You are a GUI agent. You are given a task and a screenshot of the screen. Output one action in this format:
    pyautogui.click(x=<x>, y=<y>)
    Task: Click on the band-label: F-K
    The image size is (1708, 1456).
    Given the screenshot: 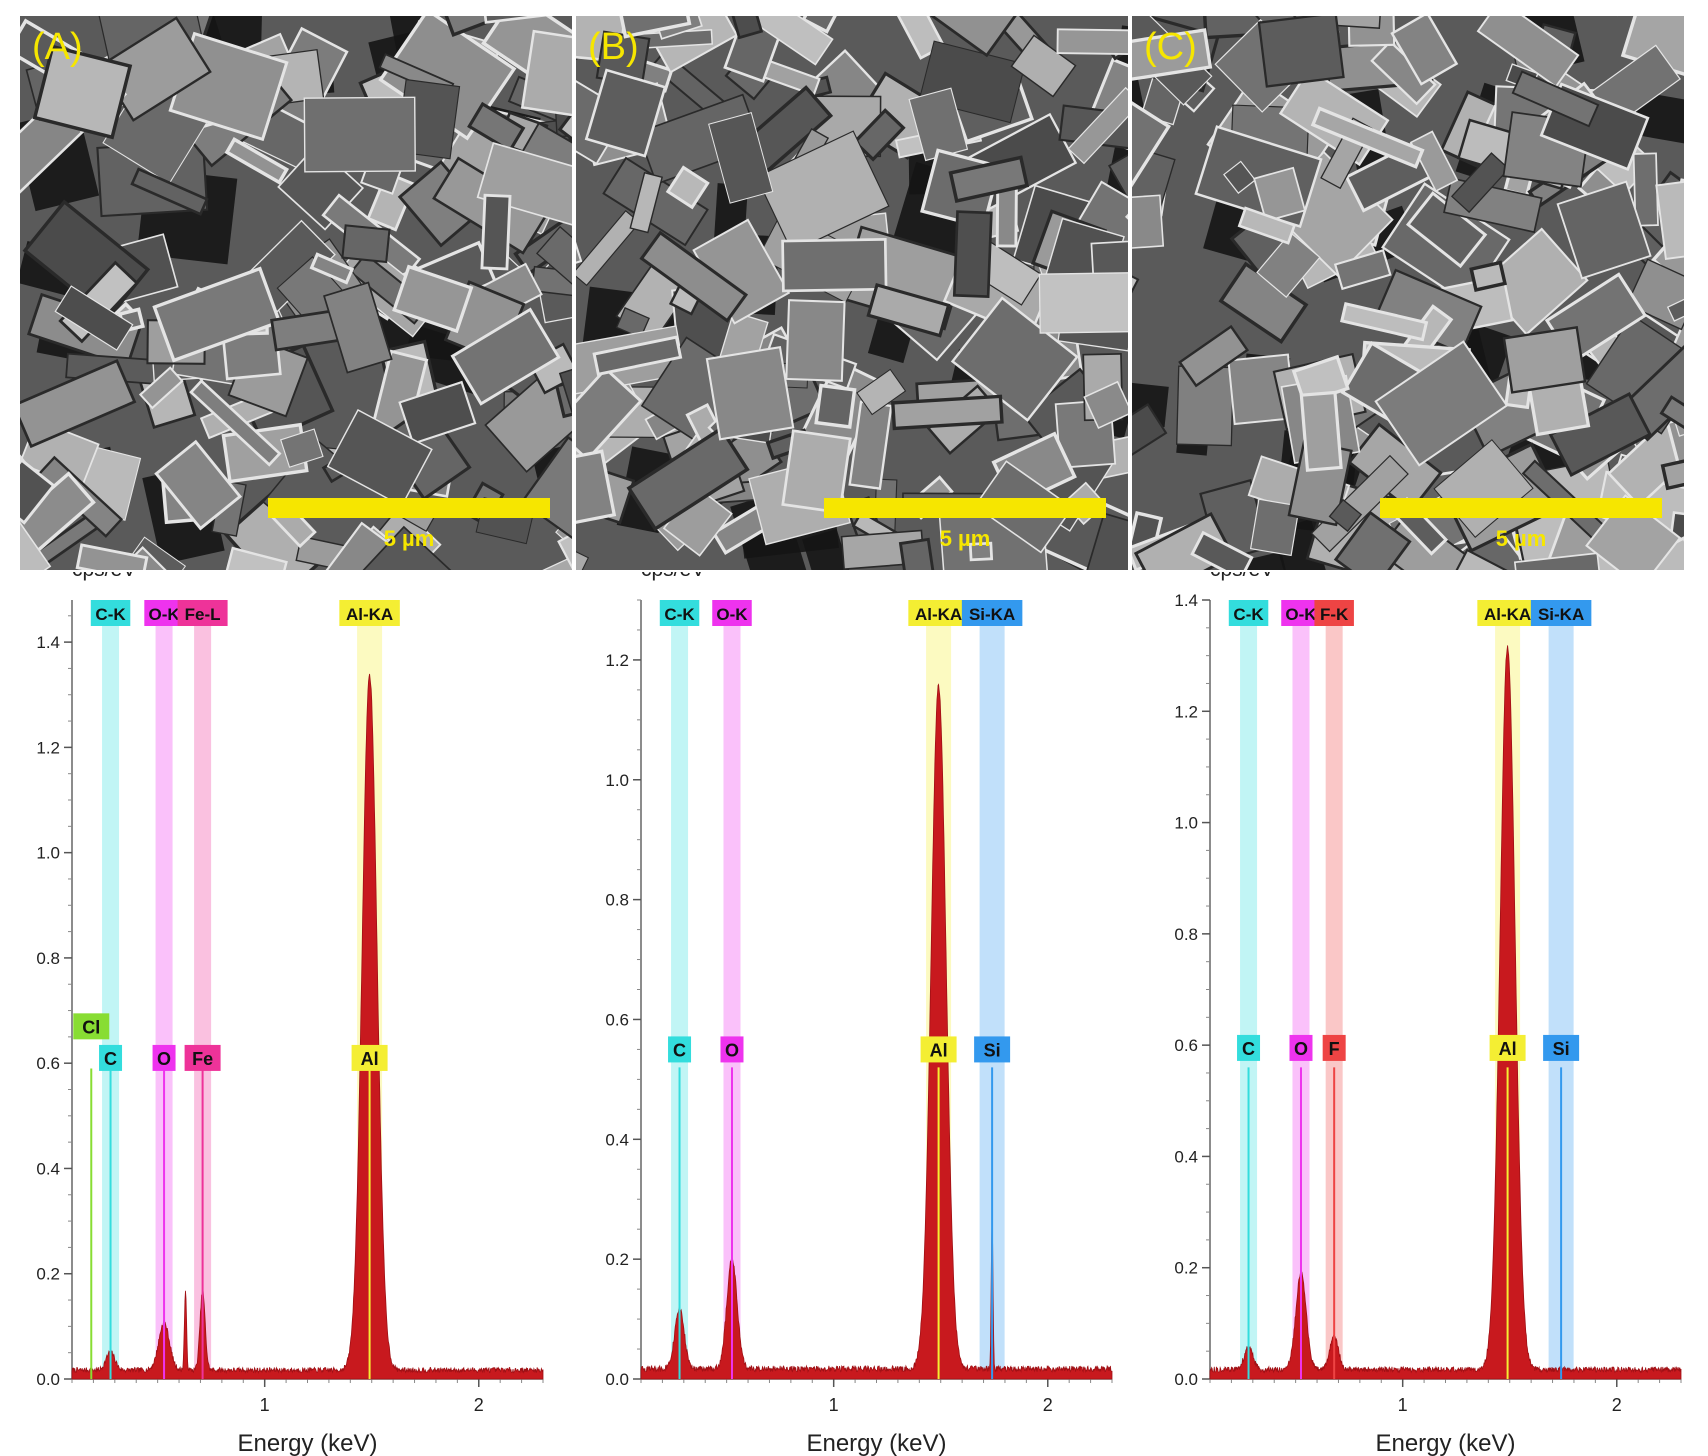 What is the action you would take?
    pyautogui.click(x=1334, y=614)
    